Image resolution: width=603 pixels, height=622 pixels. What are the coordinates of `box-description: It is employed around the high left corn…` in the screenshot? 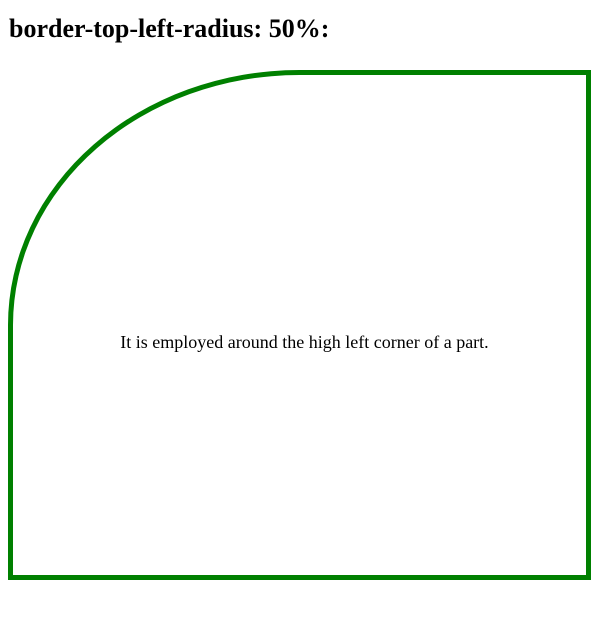 It's located at (304, 342).